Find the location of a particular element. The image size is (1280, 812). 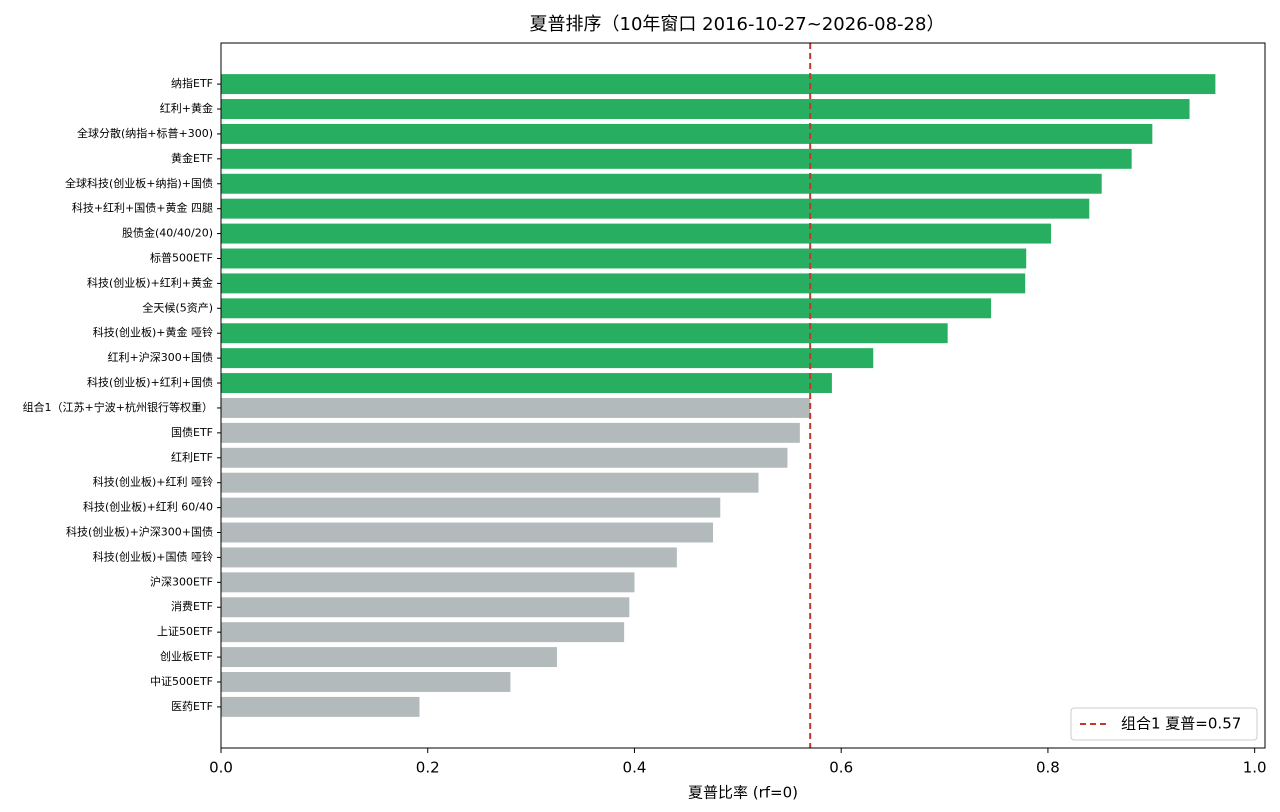

y-tick-label: 组合1（江苏+宁波+杭州银行等权重） is located at coordinates (118, 407).